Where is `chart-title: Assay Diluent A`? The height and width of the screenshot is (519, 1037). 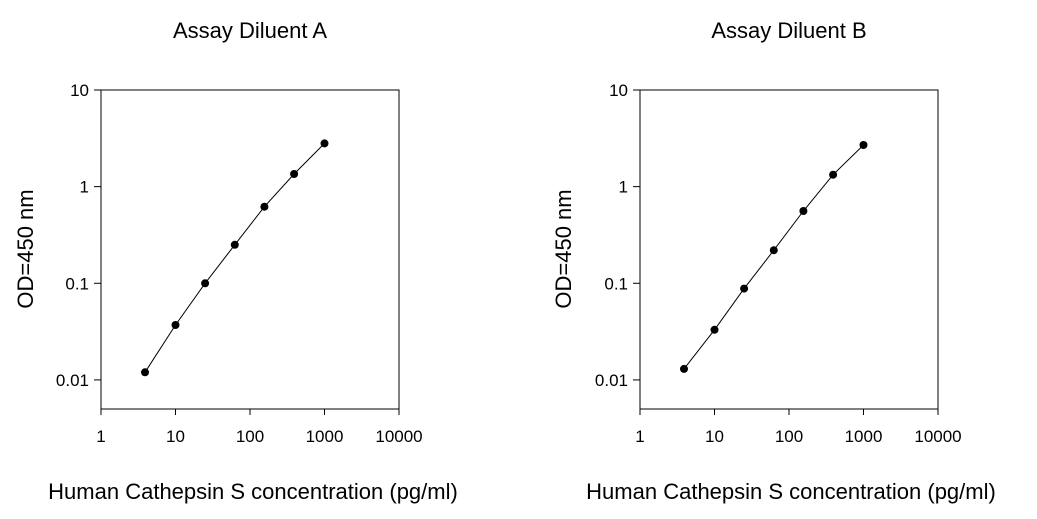
chart-title: Assay Diluent A is located at coordinates (250, 30).